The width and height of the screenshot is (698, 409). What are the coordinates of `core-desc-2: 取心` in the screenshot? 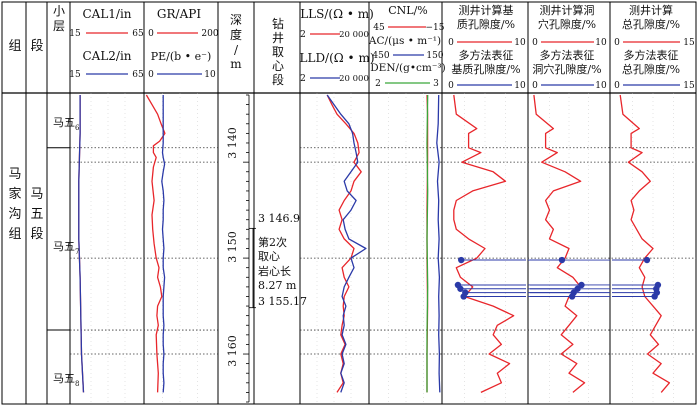 It's located at (269, 256).